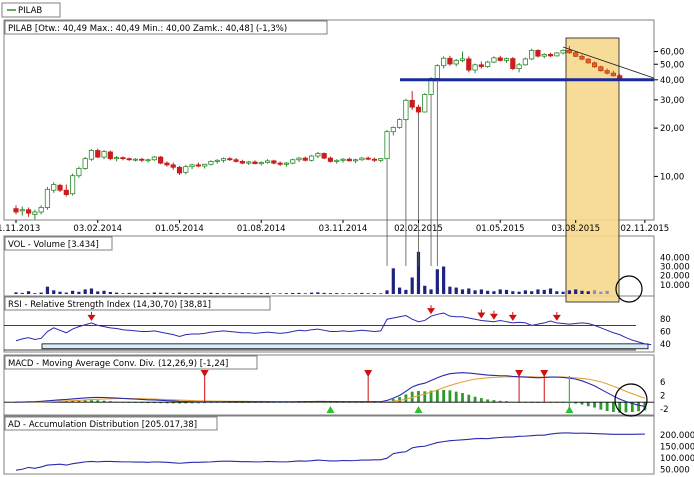  Describe the element at coordinates (672, 81) in the screenshot. I see `price-ytick-label: 40,00` at that location.